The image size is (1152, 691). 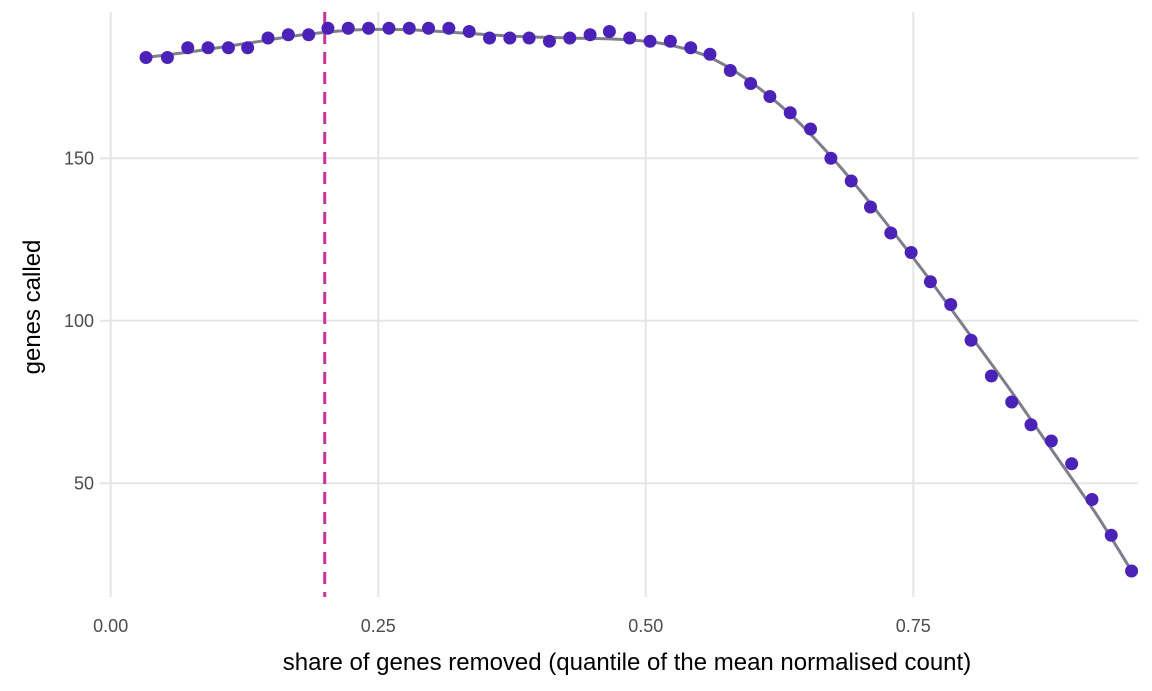 What do you see at coordinates (79, 158) in the screenshot?
I see `y-tick-label: 150` at bounding box center [79, 158].